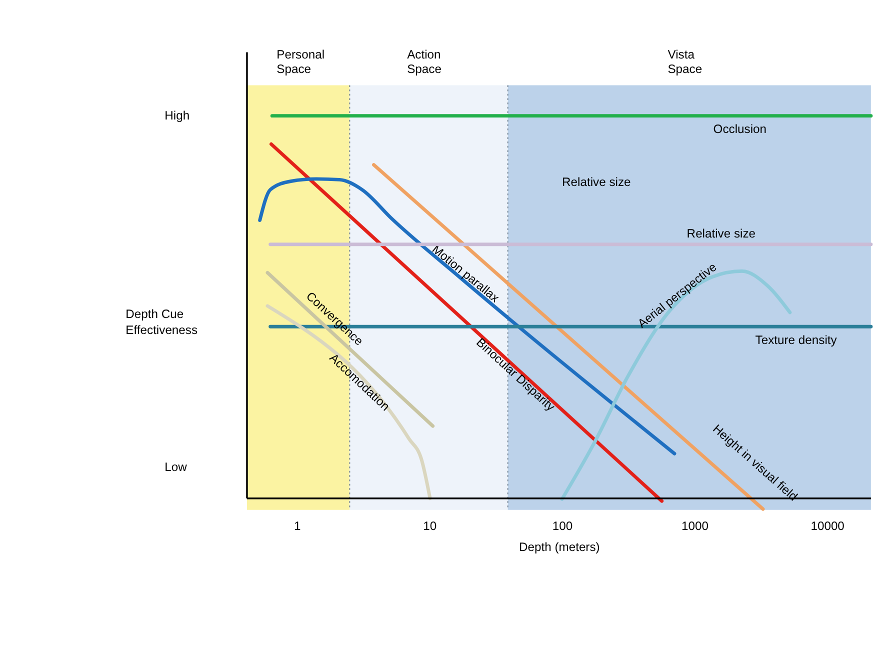  Describe the element at coordinates (300, 61) in the screenshot. I see `band-label: Personal Space` at that location.